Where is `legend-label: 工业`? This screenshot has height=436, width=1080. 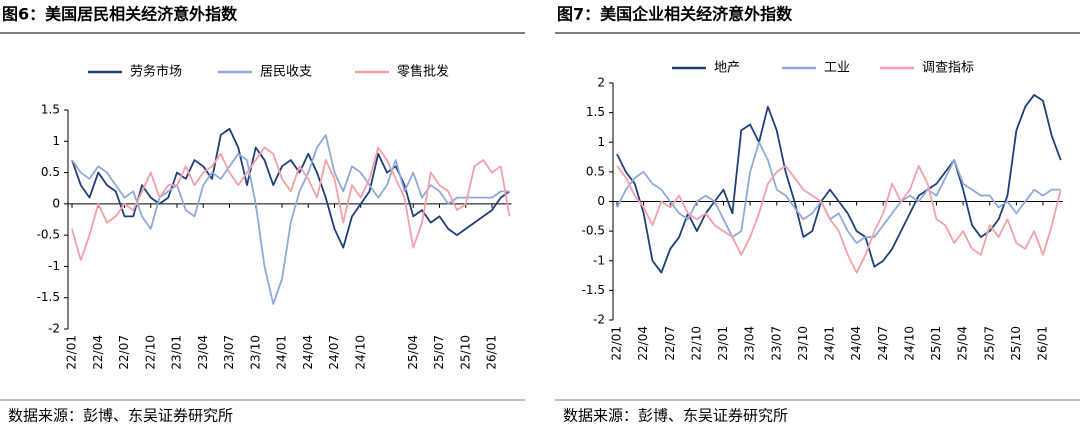 legend-label: 工业 is located at coordinates (837, 68).